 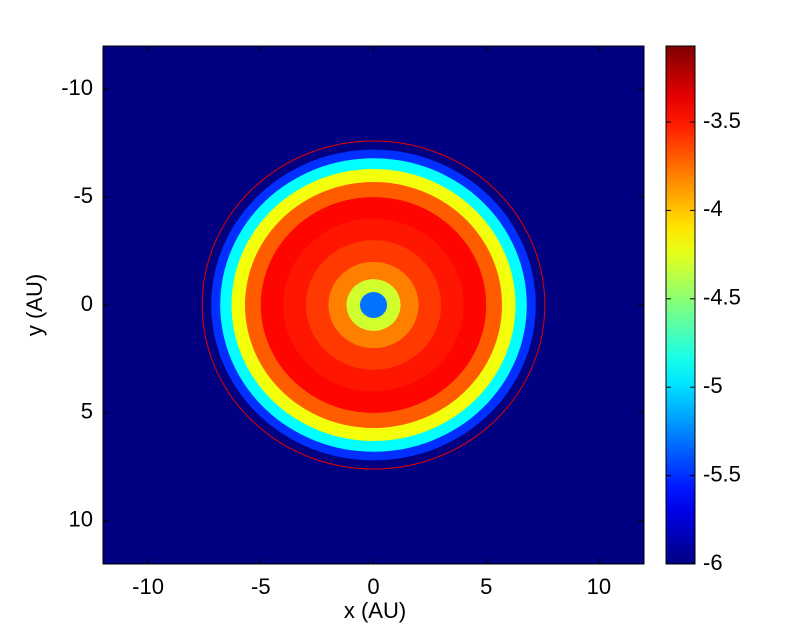 What do you see at coordinates (83, 195) in the screenshot?
I see `y-tick-label: -5` at bounding box center [83, 195].